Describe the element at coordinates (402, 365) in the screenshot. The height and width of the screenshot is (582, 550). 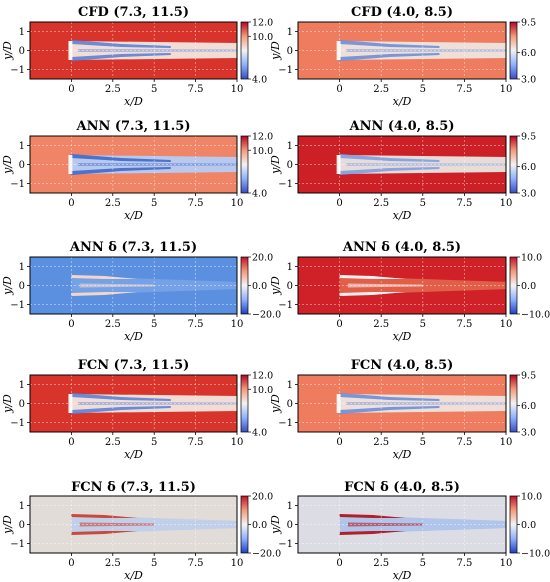
I see `panel-title: FCN (4.0, 8.5)` at that location.